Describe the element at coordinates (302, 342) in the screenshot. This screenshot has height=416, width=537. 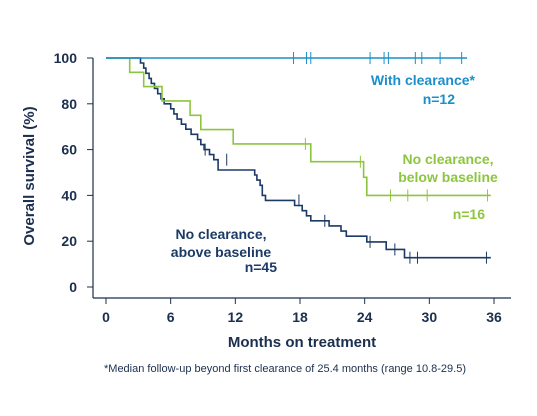
I see `x-axis-title: Months on treatment` at that location.